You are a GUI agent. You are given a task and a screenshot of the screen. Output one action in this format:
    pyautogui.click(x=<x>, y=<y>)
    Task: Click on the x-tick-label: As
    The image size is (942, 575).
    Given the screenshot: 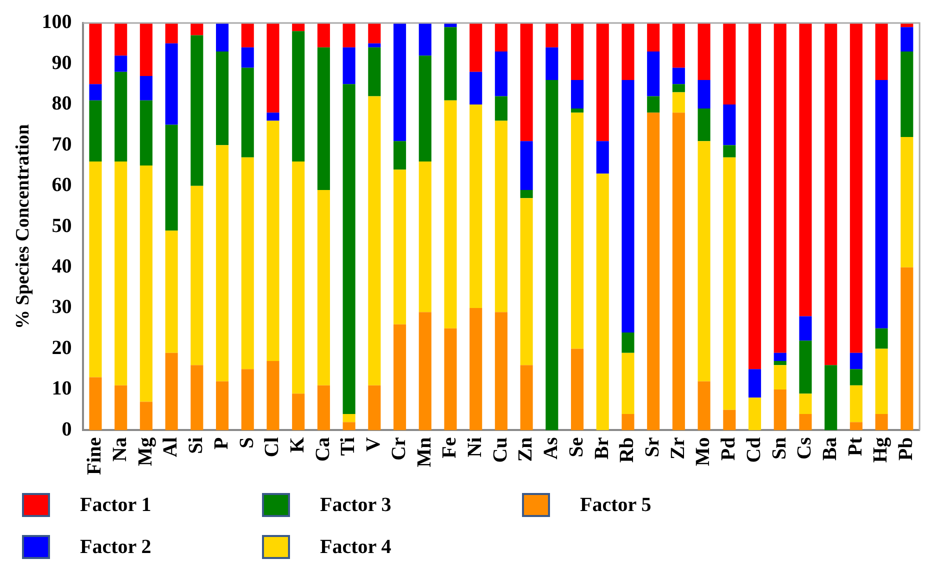 What is the action you would take?
    pyautogui.click(x=551, y=448)
    